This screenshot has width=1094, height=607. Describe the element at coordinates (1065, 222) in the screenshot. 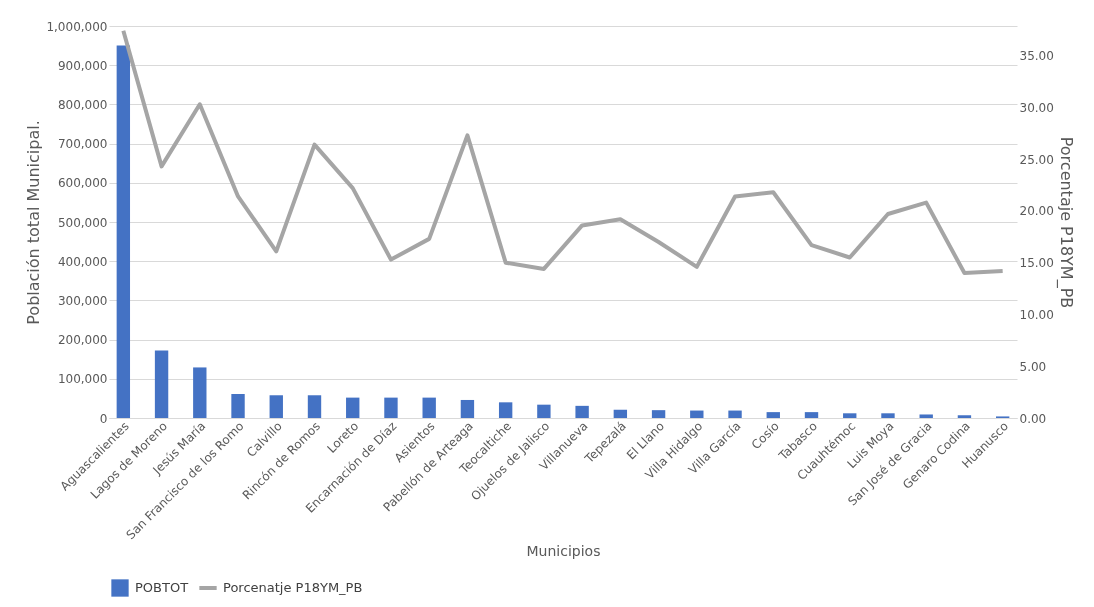

I see `y2-axis-title: Porcentaje P18YM_PB` at that location.